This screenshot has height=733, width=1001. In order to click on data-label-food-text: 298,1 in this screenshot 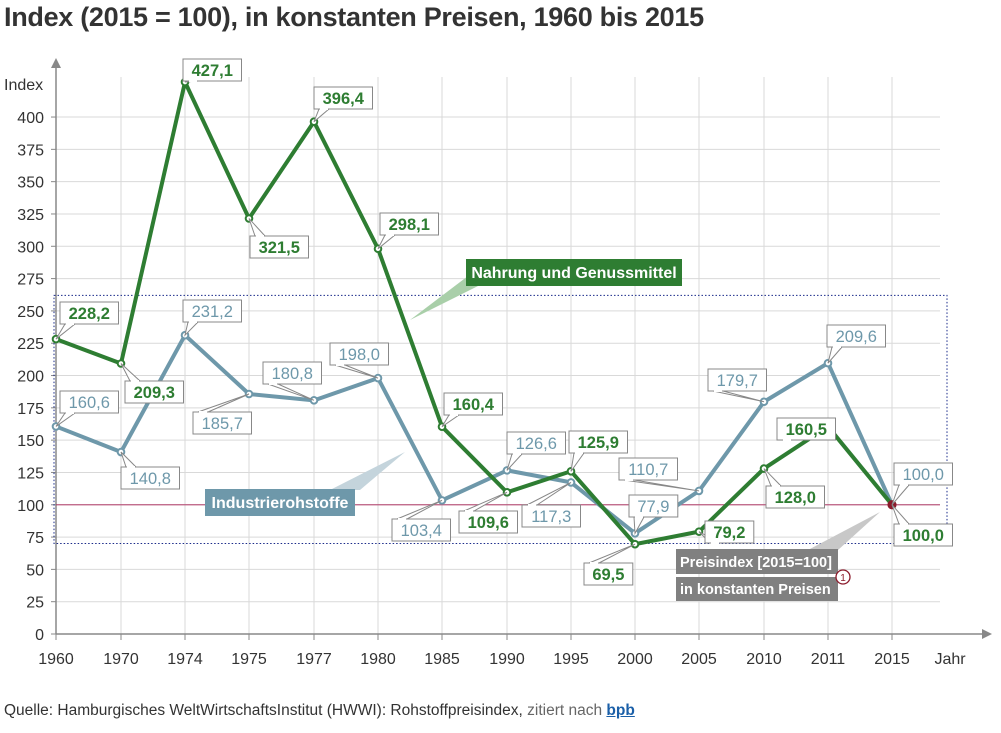, I will do `click(409, 225)`.